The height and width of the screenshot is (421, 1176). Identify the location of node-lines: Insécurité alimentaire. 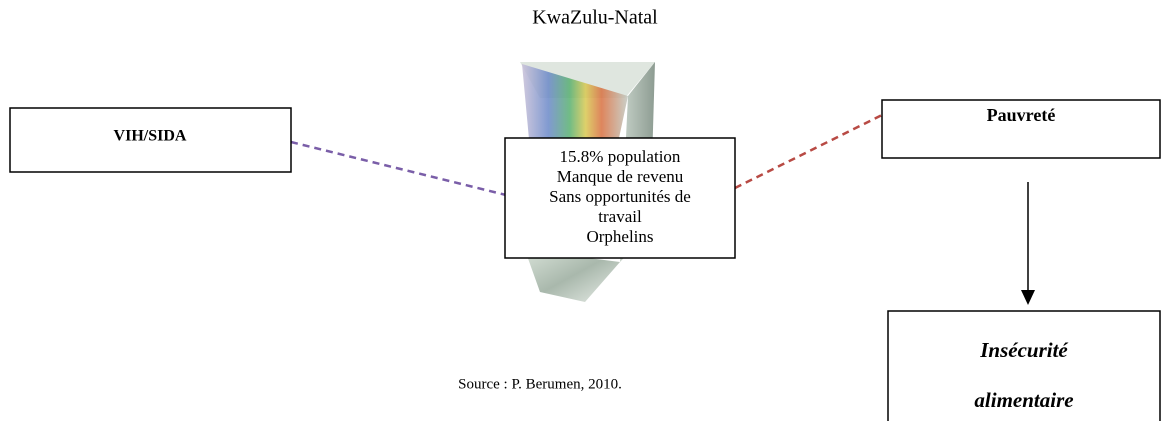
(1023, 375).